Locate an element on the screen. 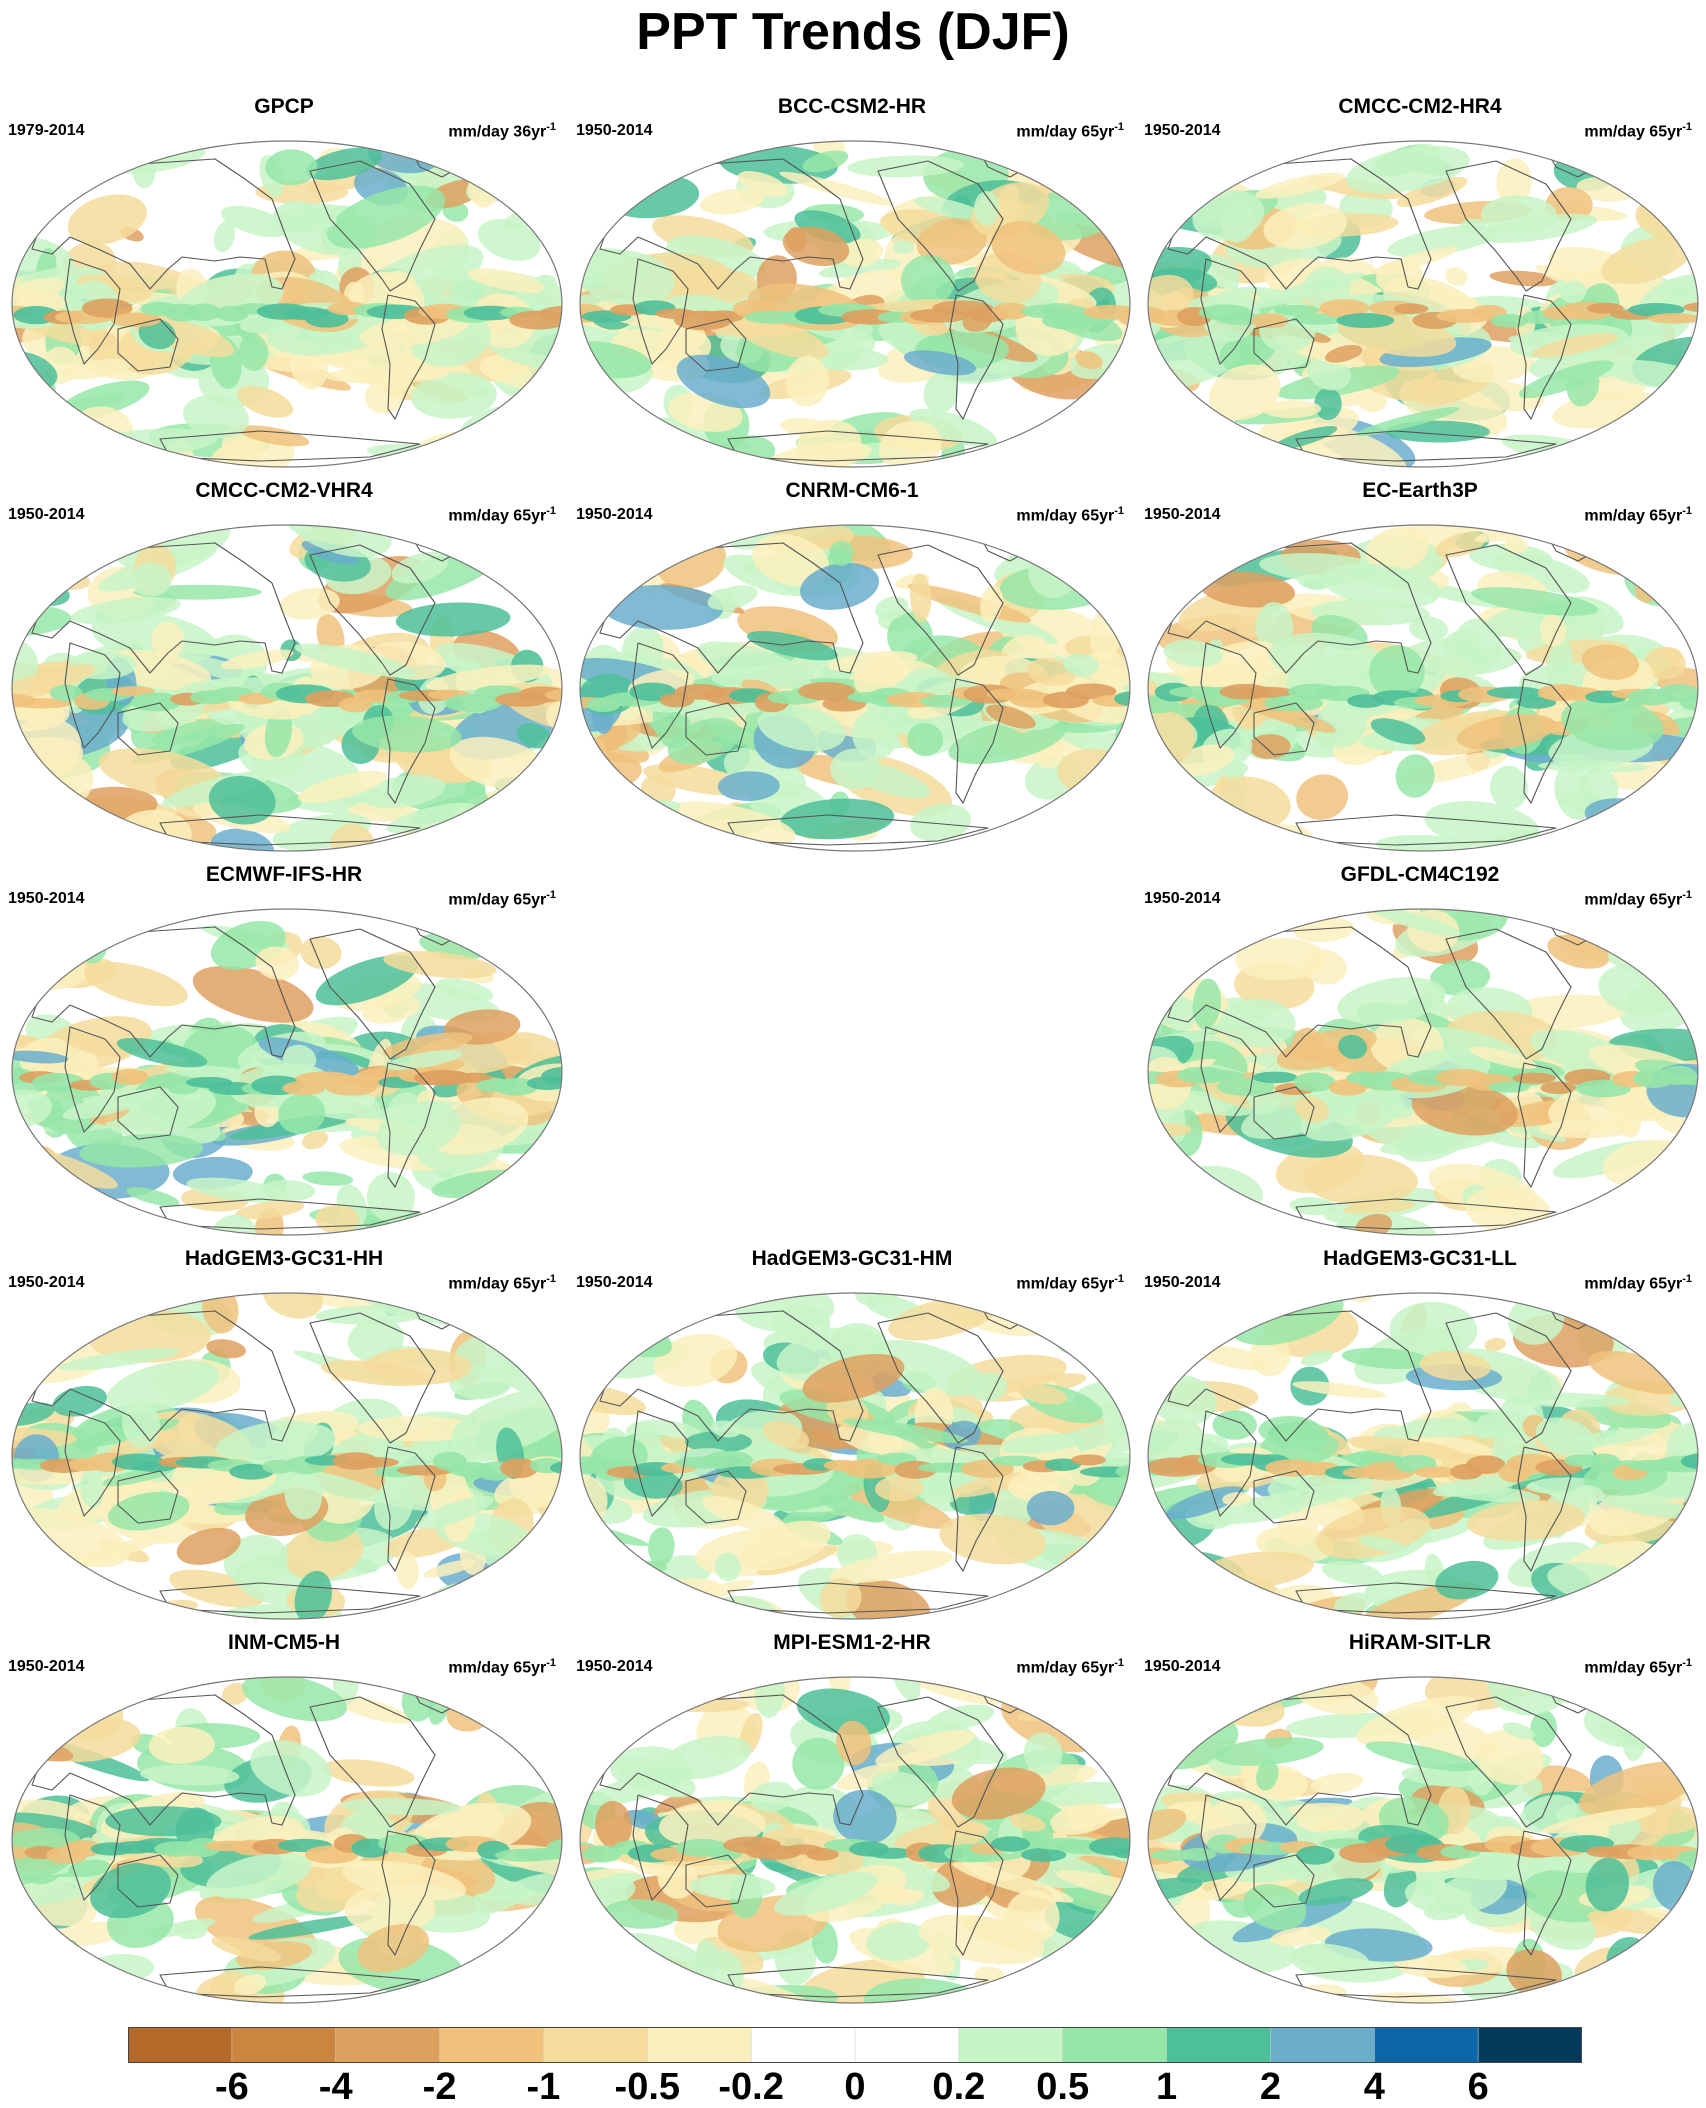 The image size is (1706, 2108). colorbar-tick-label: 6 is located at coordinates (1478, 2087).